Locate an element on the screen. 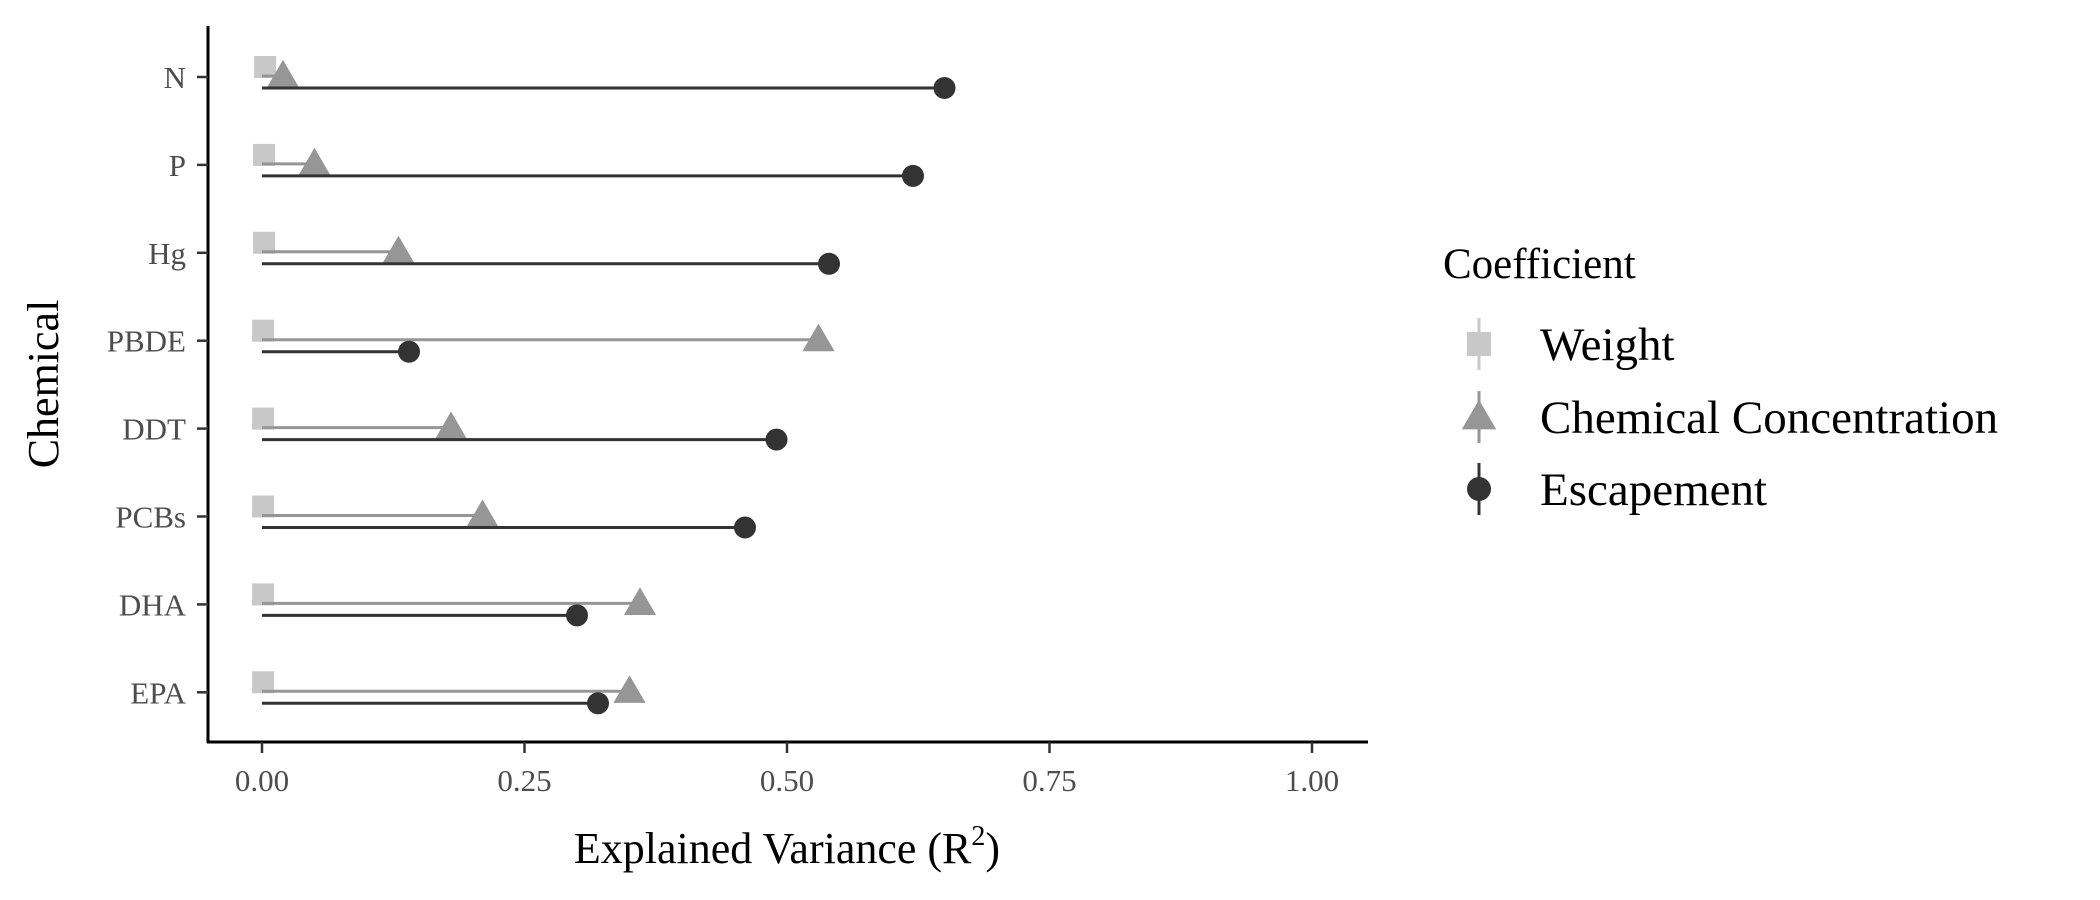  y-tick-label: EPA is located at coordinates (158, 692).